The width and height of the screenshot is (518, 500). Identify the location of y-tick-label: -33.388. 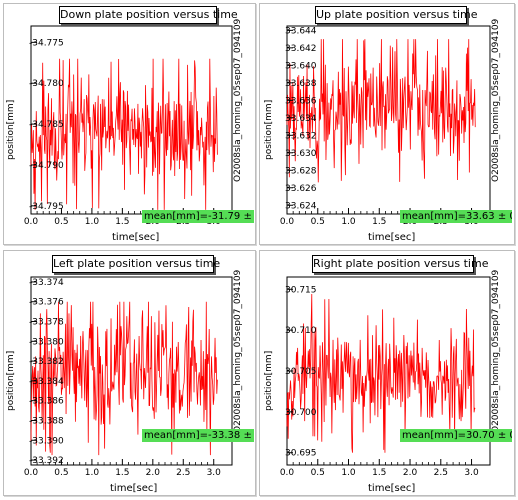
(46, 421).